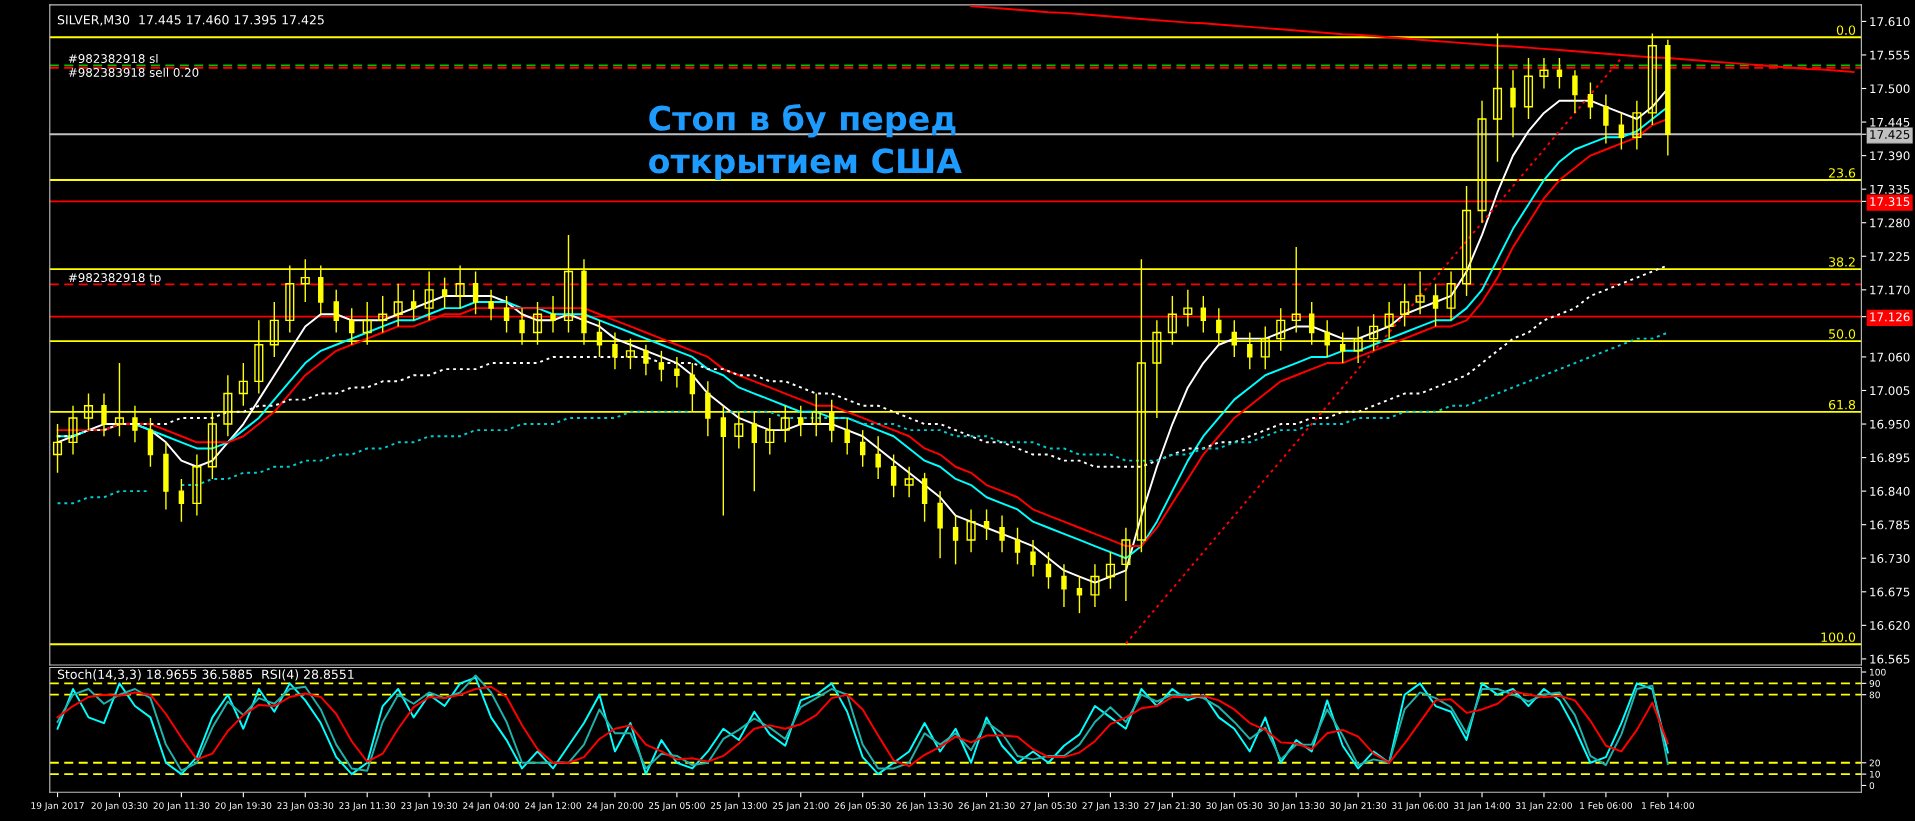 This screenshot has height=821, width=1915. What do you see at coordinates (429, 806) in the screenshot?
I see `x-tick-label: 23 Jan 19:30` at bounding box center [429, 806].